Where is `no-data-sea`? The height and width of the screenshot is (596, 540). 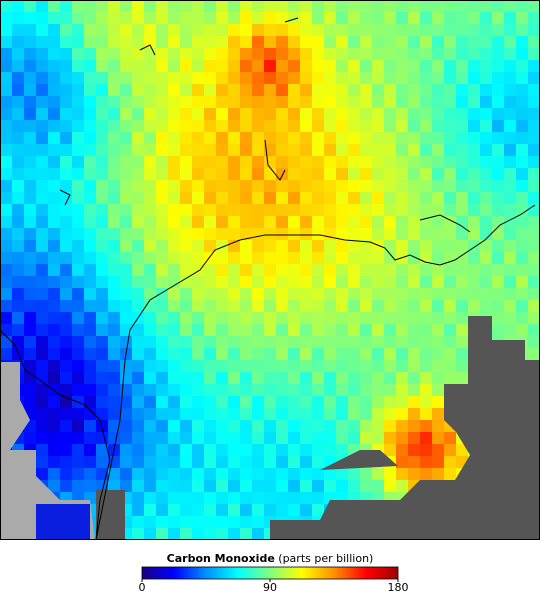 no-data-sea is located at coordinates (355, 495).